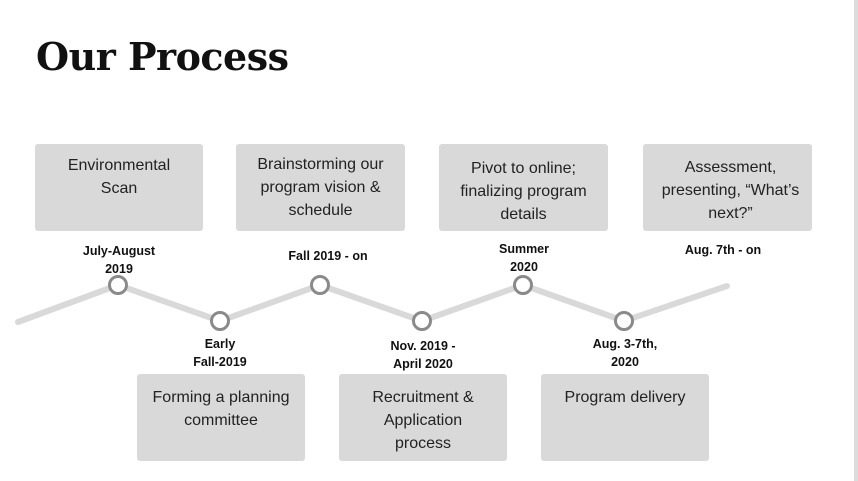  What do you see at coordinates (625, 353) in the screenshot?
I see `step-date-6: Aug. 3-7th, 2020` at bounding box center [625, 353].